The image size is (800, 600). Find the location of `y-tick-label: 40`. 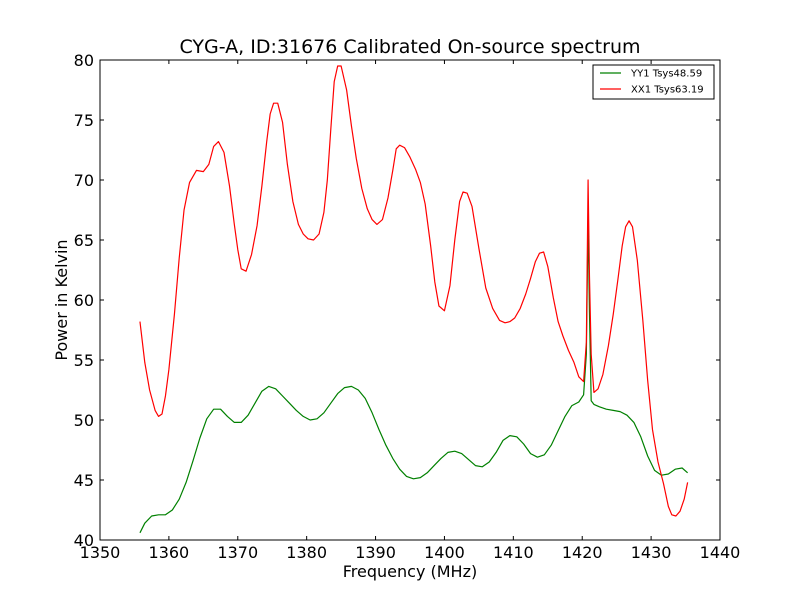

y-tick-label: 40 is located at coordinates (84, 540).